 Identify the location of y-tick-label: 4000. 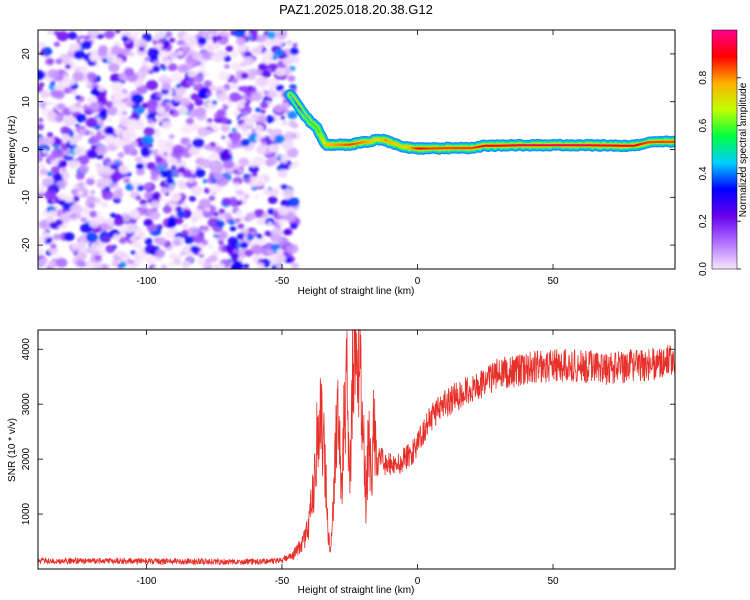
(26, 349).